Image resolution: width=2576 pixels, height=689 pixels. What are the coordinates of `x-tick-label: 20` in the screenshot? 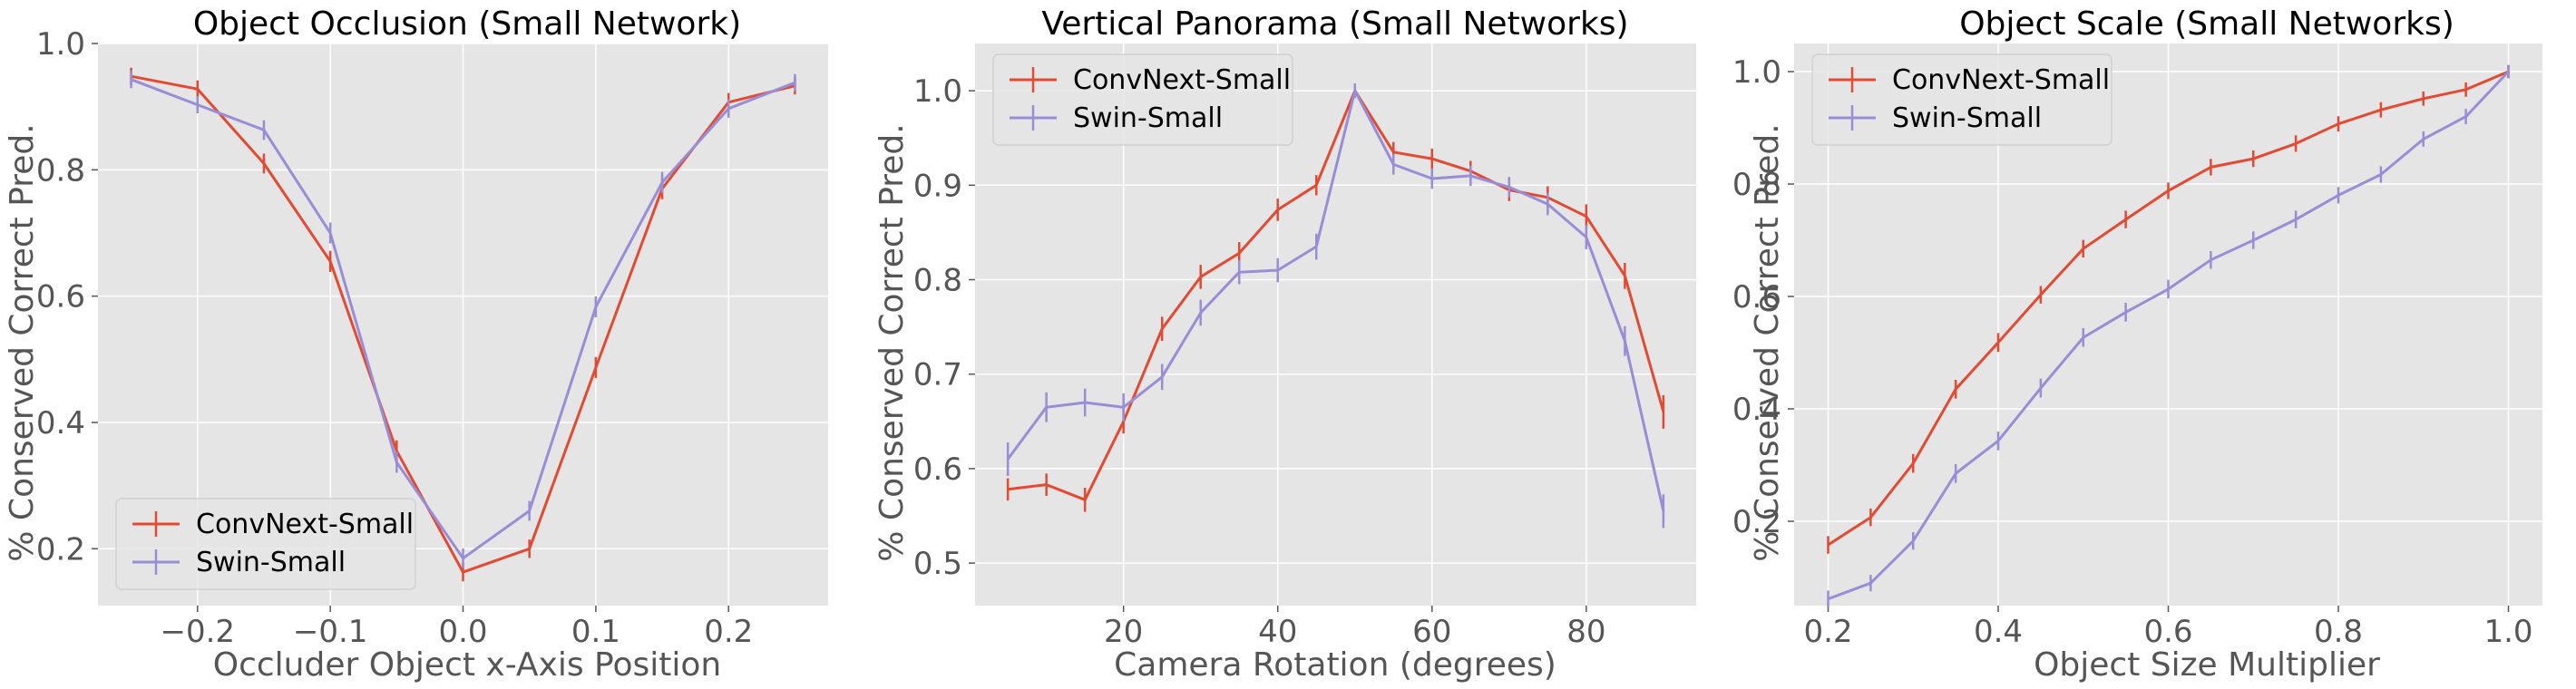 It's located at (1123, 632).